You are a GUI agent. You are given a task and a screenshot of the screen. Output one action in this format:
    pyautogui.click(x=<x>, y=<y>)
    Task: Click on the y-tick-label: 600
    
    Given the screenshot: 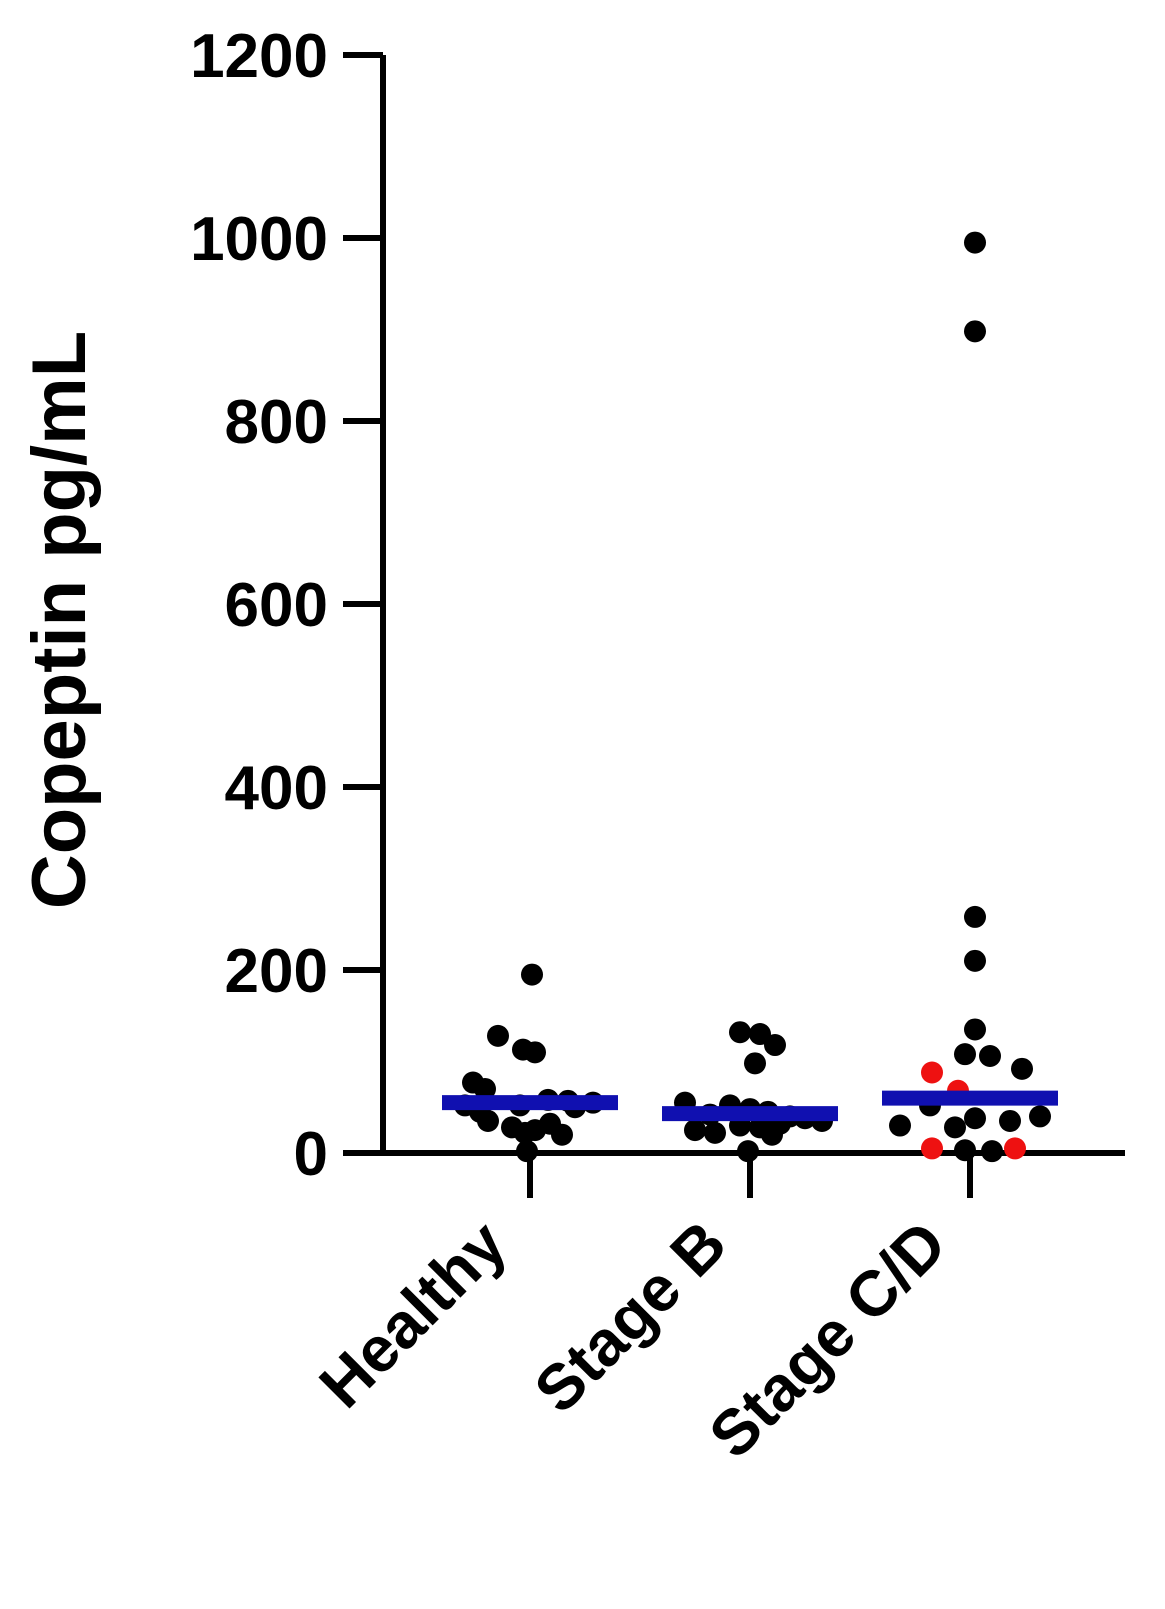 What is the action you would take?
    pyautogui.click(x=276, y=605)
    